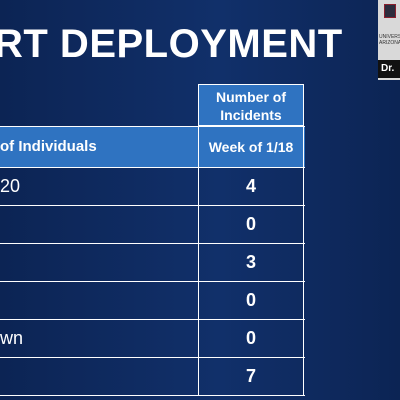 The width and height of the screenshot is (400, 400). Describe the element at coordinates (171, 44) in the screenshot. I see `slide-title: RT DEPLOYMENT` at that location.